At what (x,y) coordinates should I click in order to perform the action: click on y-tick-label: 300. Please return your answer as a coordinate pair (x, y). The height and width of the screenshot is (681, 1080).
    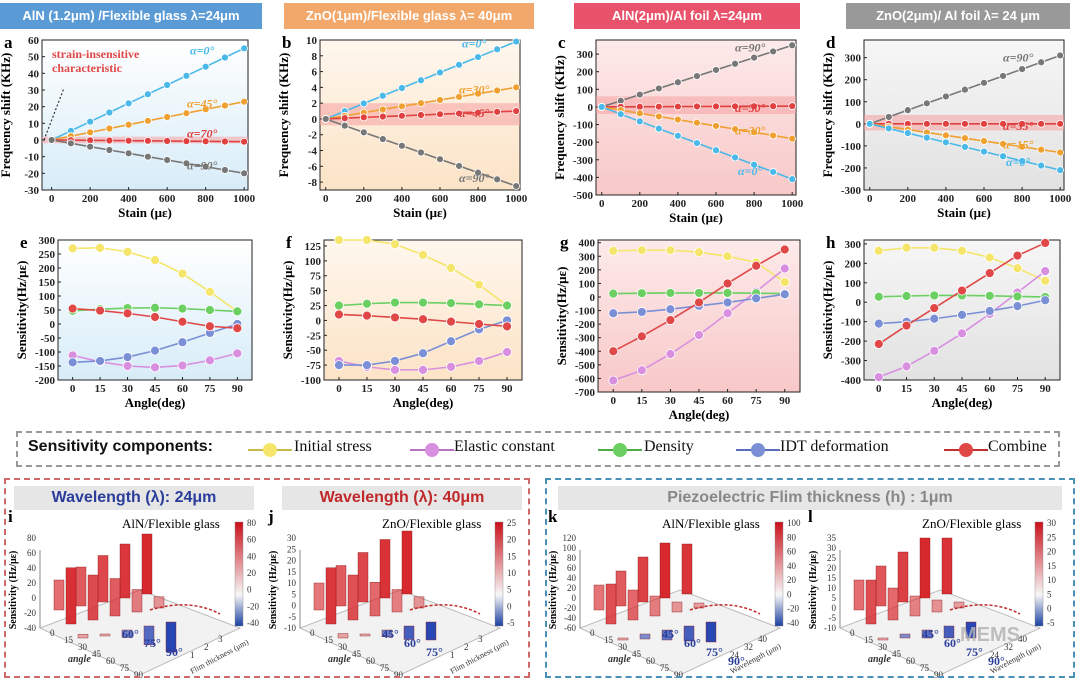
    Looking at the image, I should click on (853, 245).